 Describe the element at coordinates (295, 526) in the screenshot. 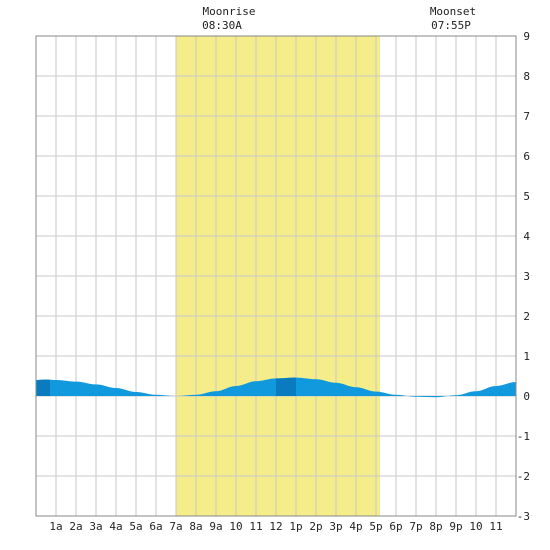

I see `x-tick-label: 1p` at that location.